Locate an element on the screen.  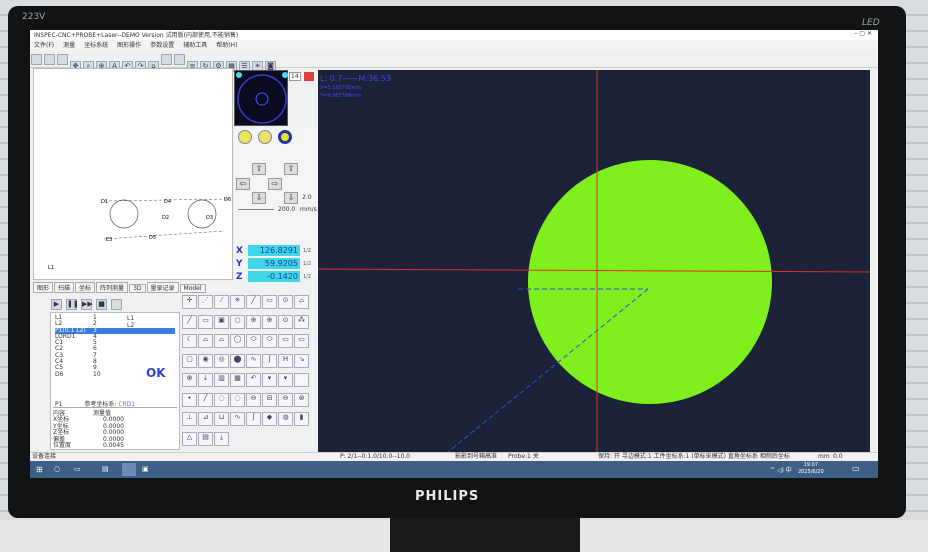
x-half-button: 1/2 is located at coordinates (307, 250).